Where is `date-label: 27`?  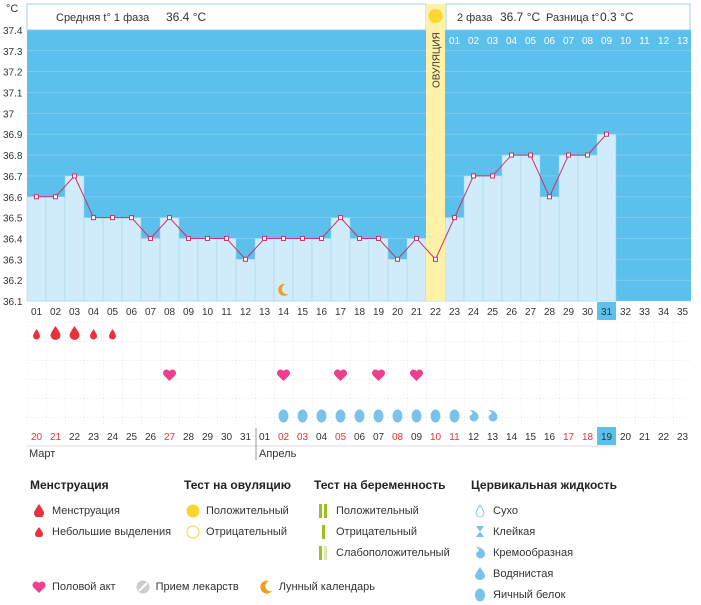 date-label: 27 is located at coordinates (170, 437).